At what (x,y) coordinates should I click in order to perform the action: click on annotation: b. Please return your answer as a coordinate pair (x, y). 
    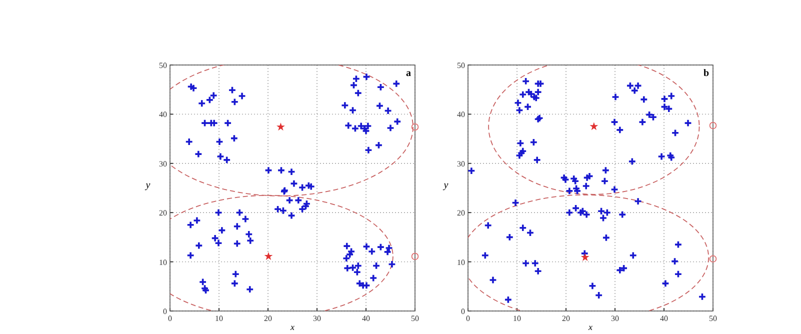
    Looking at the image, I should click on (706, 73).